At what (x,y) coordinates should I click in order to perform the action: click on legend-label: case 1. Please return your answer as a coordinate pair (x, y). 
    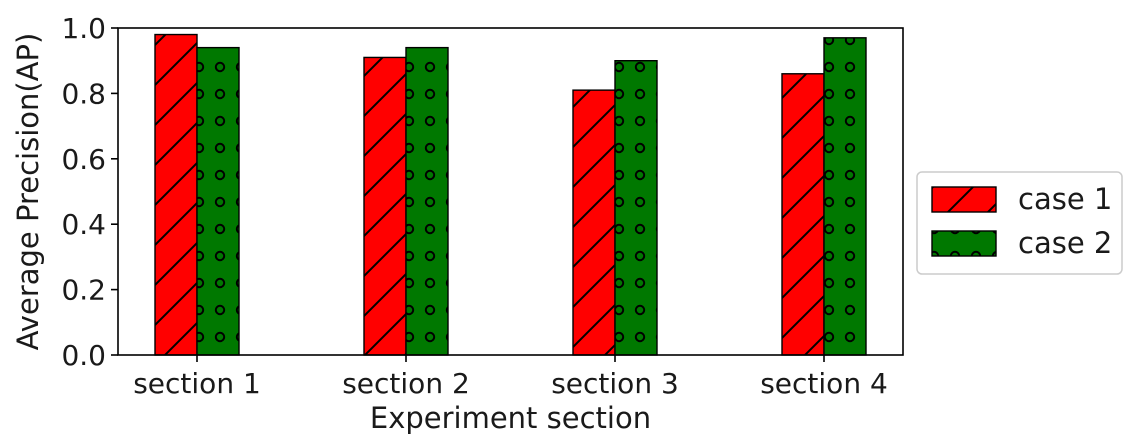
    Looking at the image, I should click on (1065, 199).